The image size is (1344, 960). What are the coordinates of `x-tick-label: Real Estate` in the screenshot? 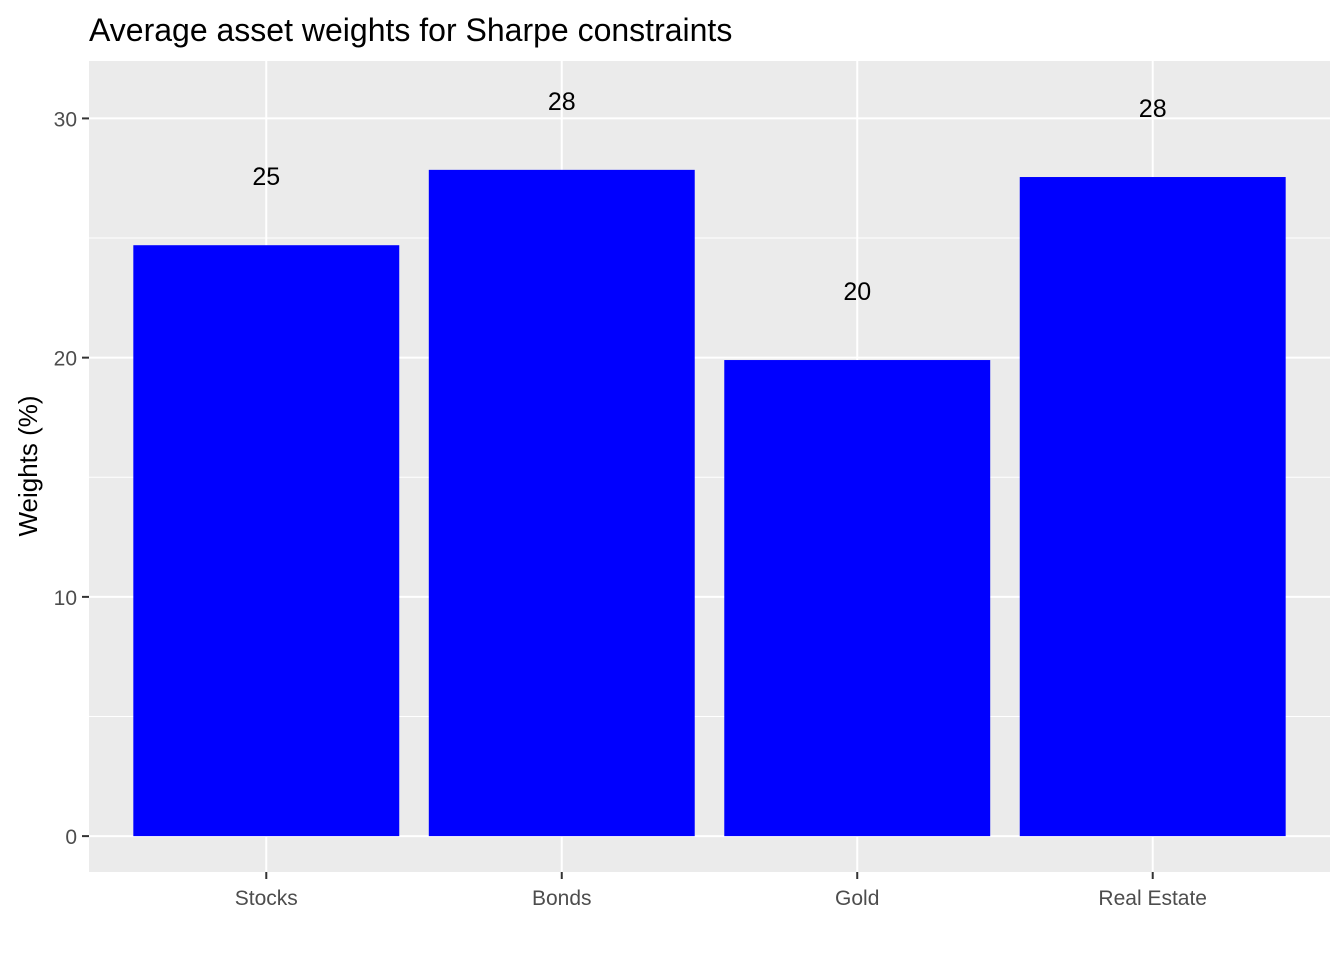 It's located at (1152, 898).